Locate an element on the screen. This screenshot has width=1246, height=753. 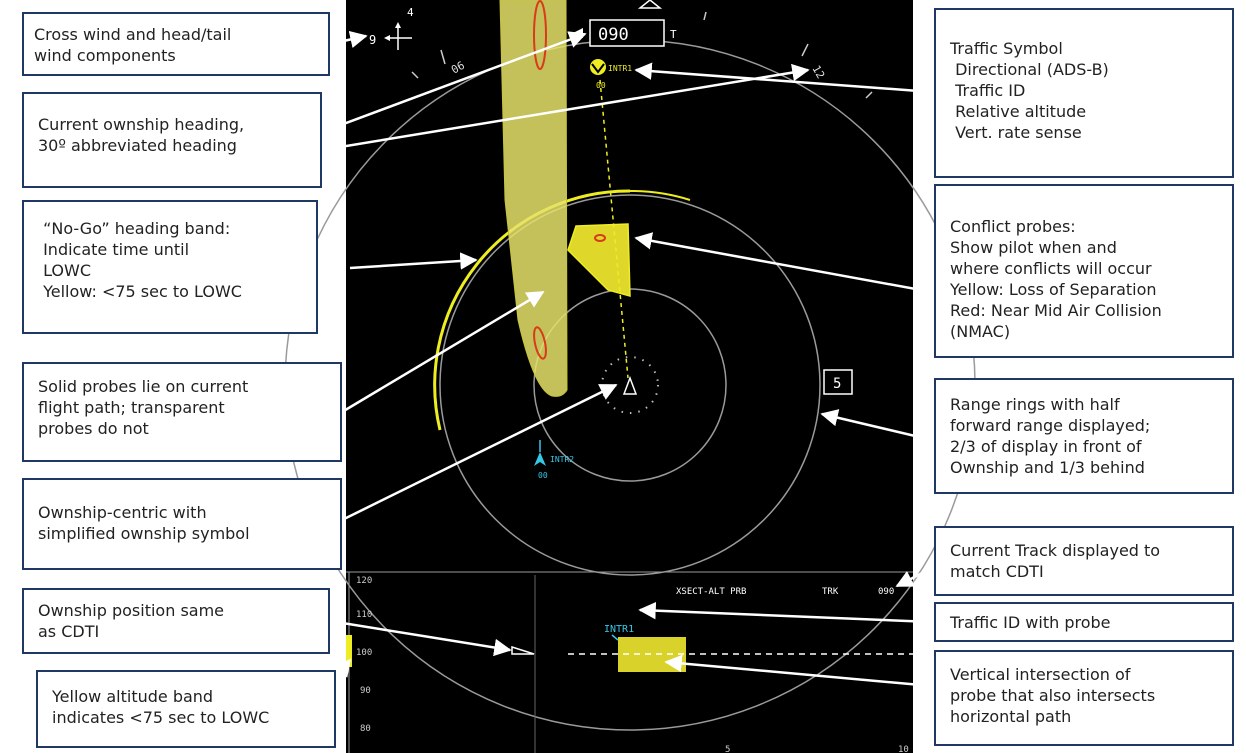
arrow-solid-probes is located at coordinates (443, 352).